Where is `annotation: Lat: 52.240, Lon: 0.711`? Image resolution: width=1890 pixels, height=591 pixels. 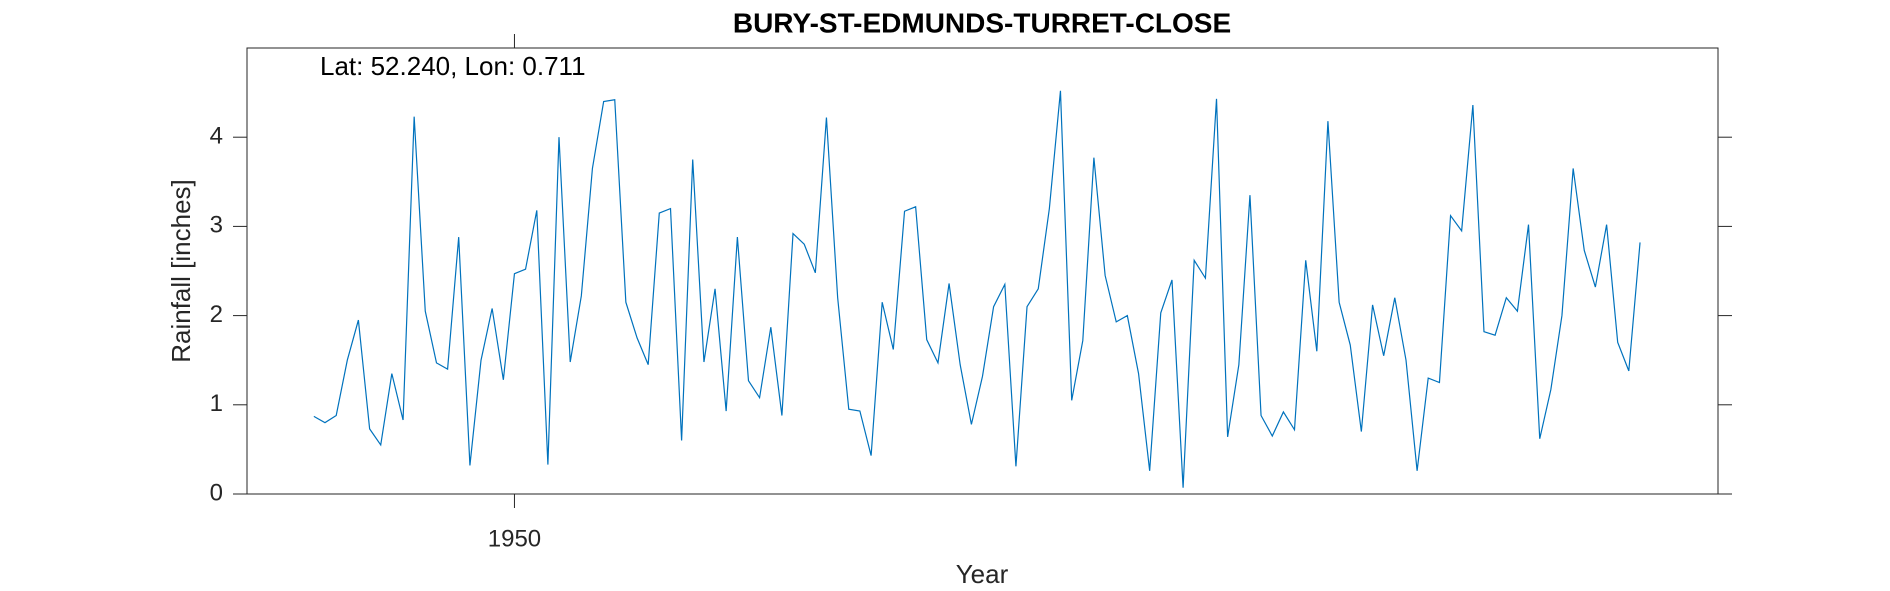
annotation: Lat: 52.240, Lon: 0.711 is located at coordinates (453, 66).